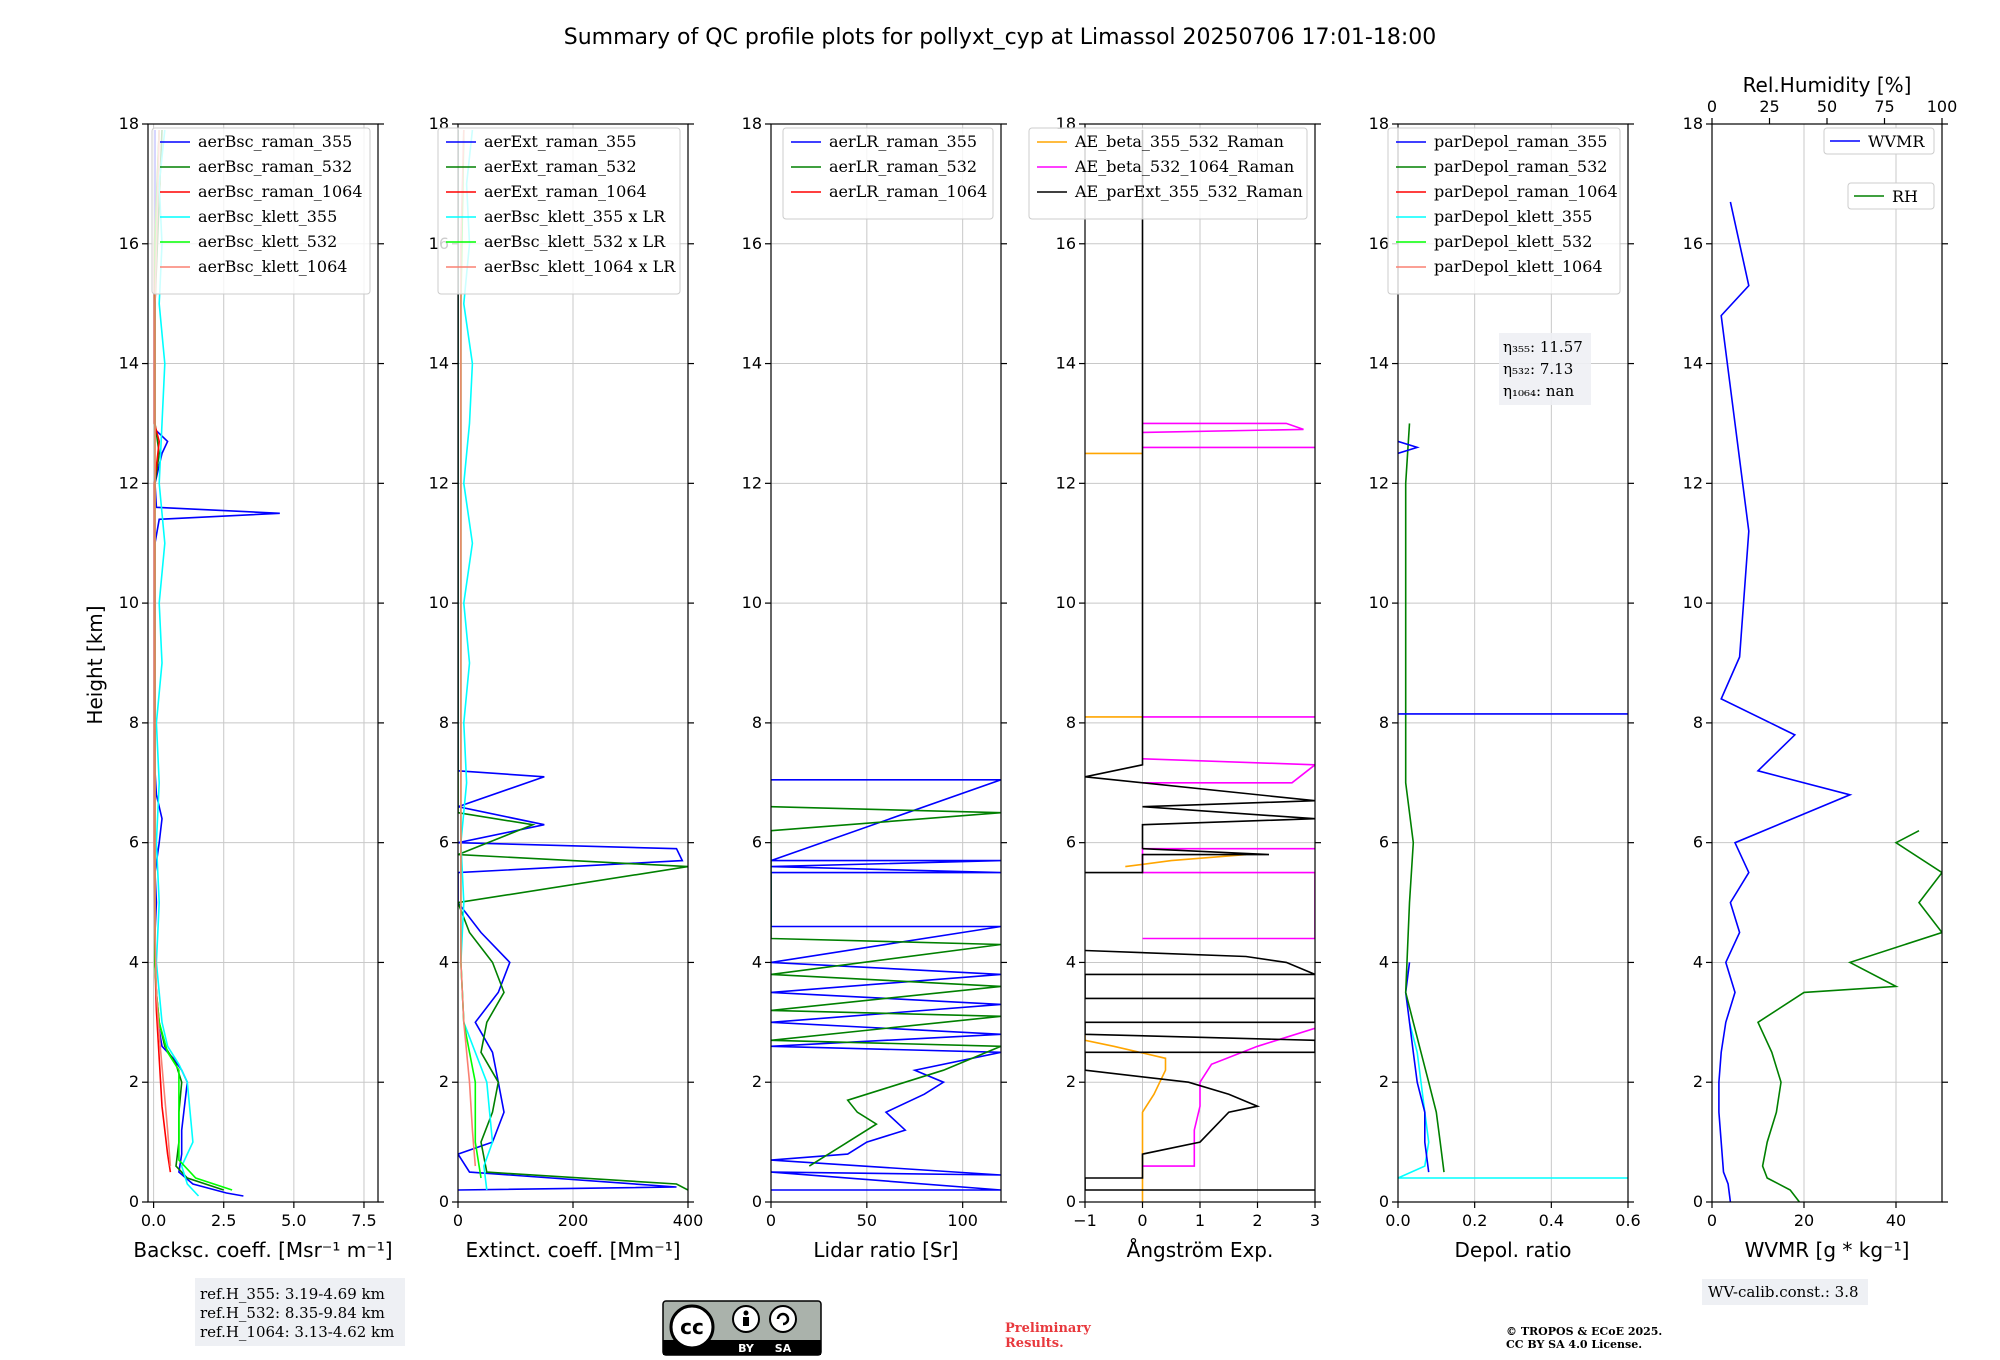  I want to click on x-tick-label: 7.5, so click(363, 1220).